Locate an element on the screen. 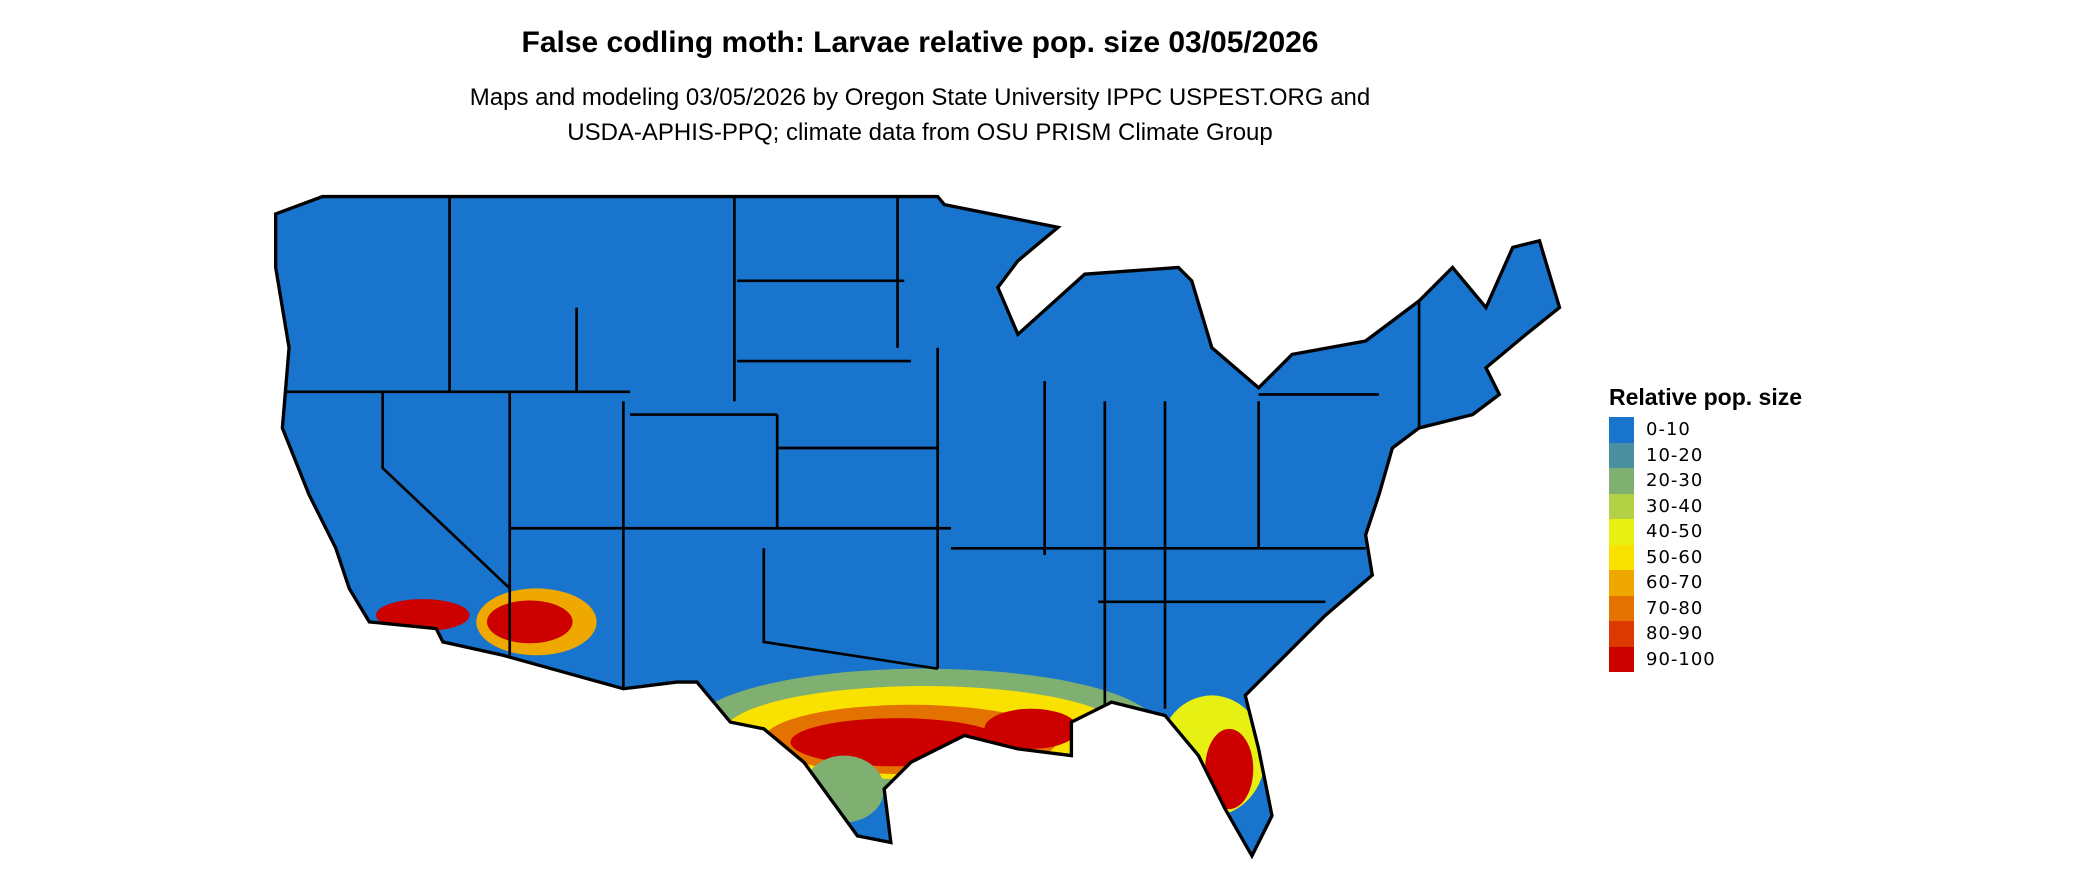 The image size is (2100, 892). legend-label: 40-50 is located at coordinates (1675, 532).